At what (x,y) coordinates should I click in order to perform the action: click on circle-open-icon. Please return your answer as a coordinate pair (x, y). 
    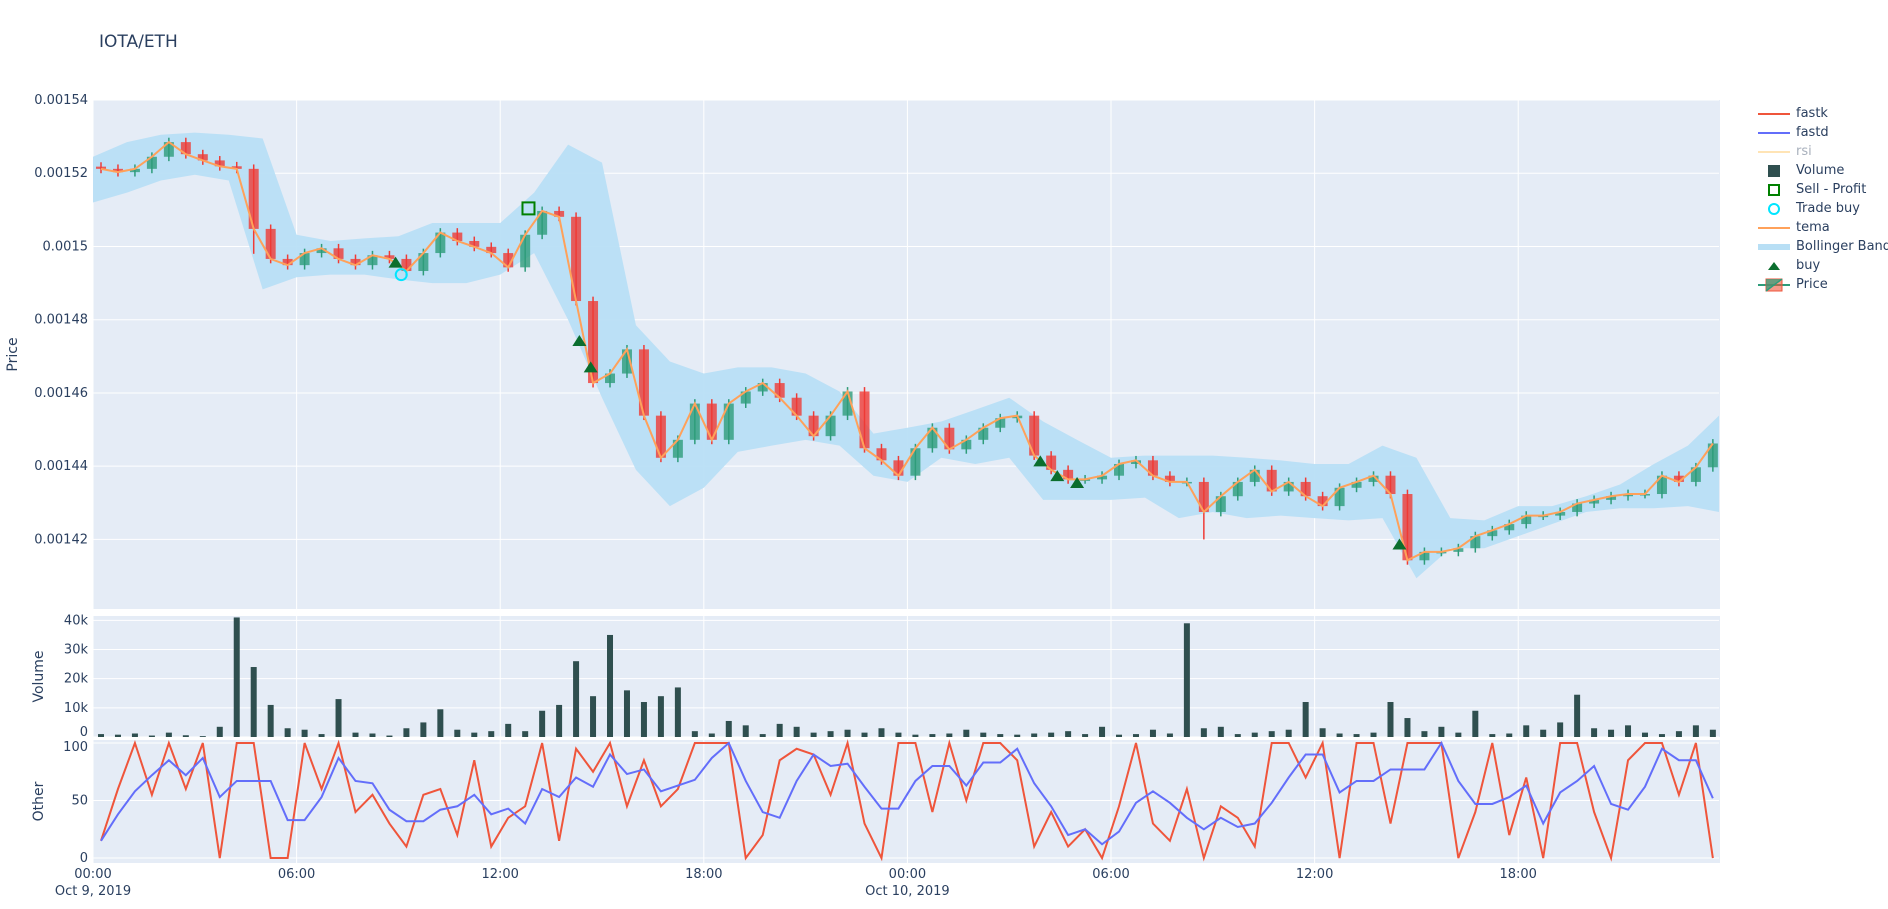
    Looking at the image, I should click on (1774, 208).